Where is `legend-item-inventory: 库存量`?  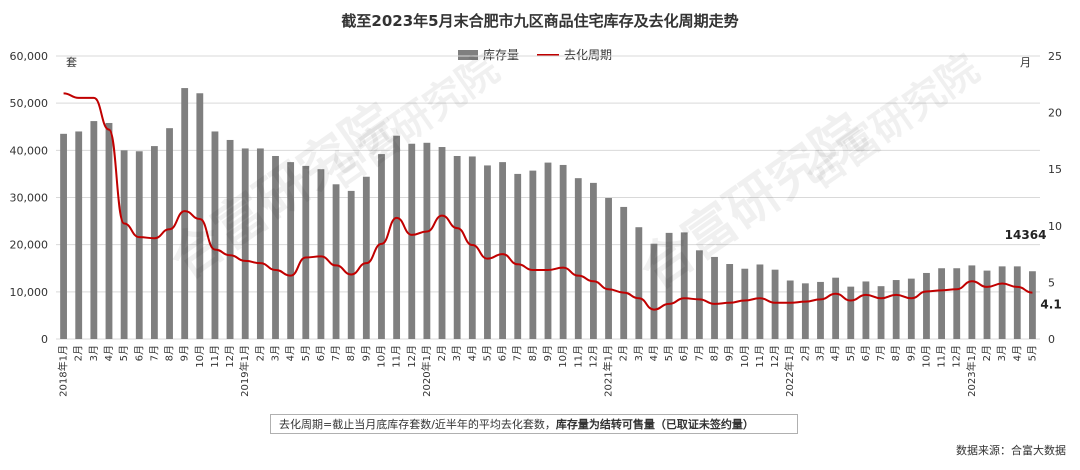 legend-item-inventory: 库存量 is located at coordinates (488, 54).